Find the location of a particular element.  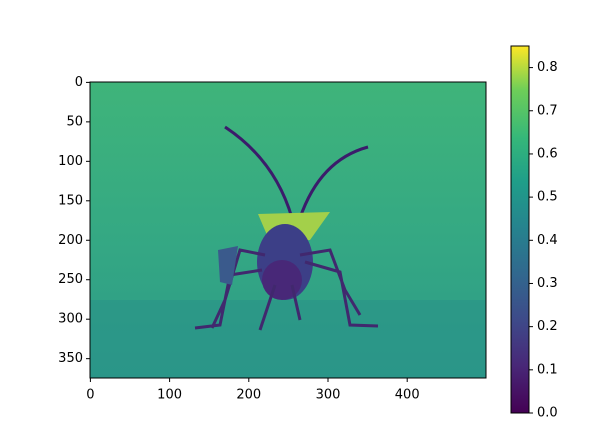

colorbar-tick-label: 0.1 is located at coordinates (547, 369).